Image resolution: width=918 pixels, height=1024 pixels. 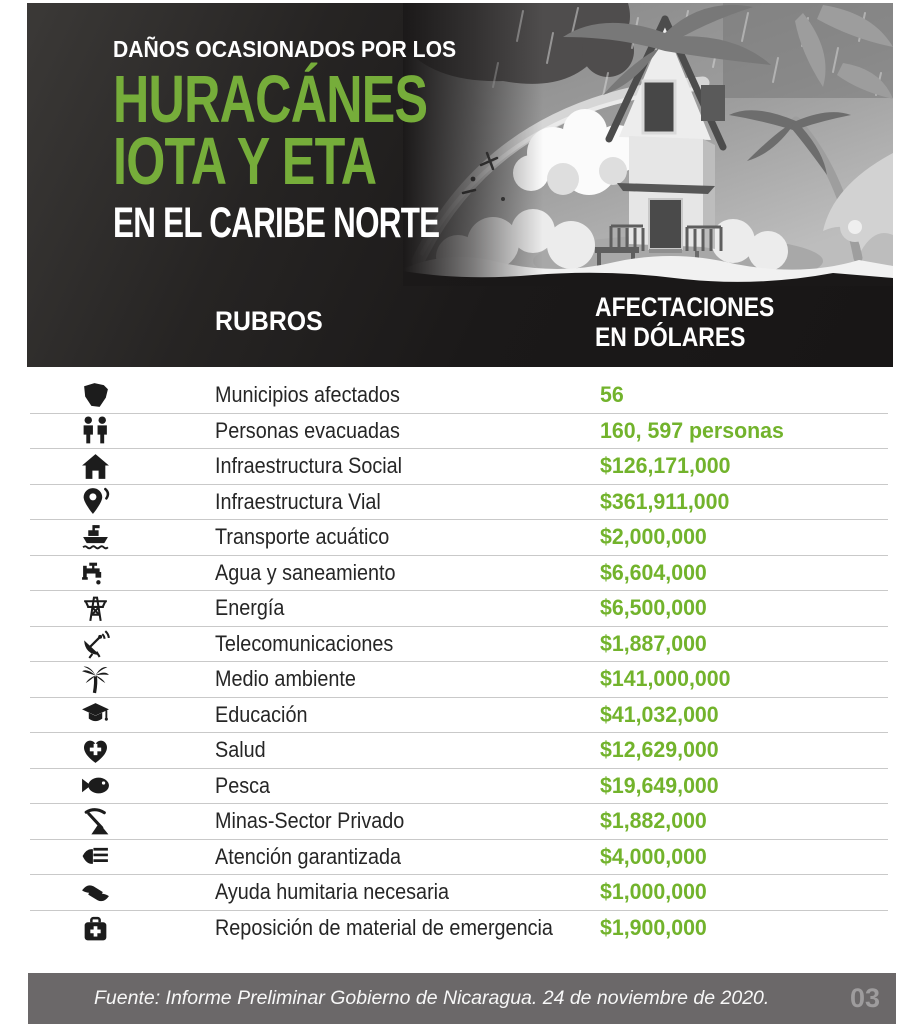 What do you see at coordinates (692, 430) in the screenshot?
I see `row-value: 160, 597 personas` at bounding box center [692, 430].